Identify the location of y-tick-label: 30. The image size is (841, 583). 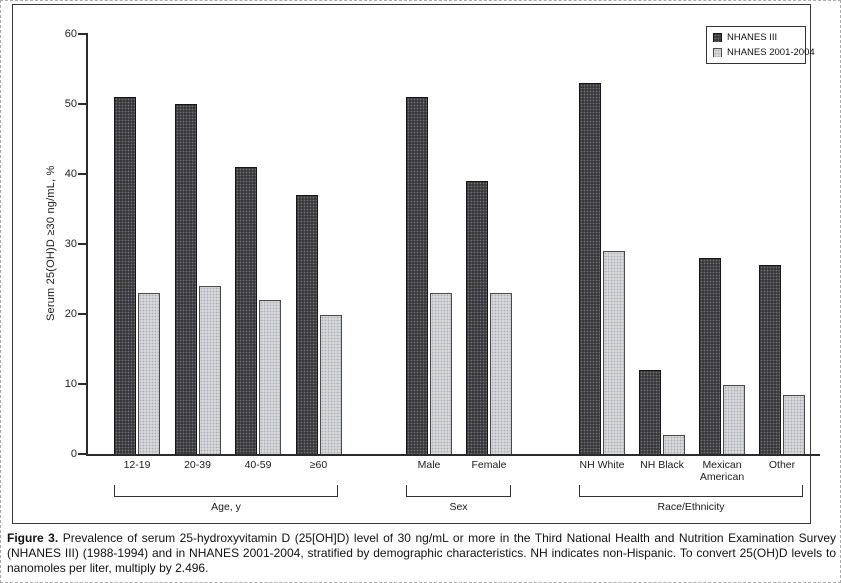
(70, 244).